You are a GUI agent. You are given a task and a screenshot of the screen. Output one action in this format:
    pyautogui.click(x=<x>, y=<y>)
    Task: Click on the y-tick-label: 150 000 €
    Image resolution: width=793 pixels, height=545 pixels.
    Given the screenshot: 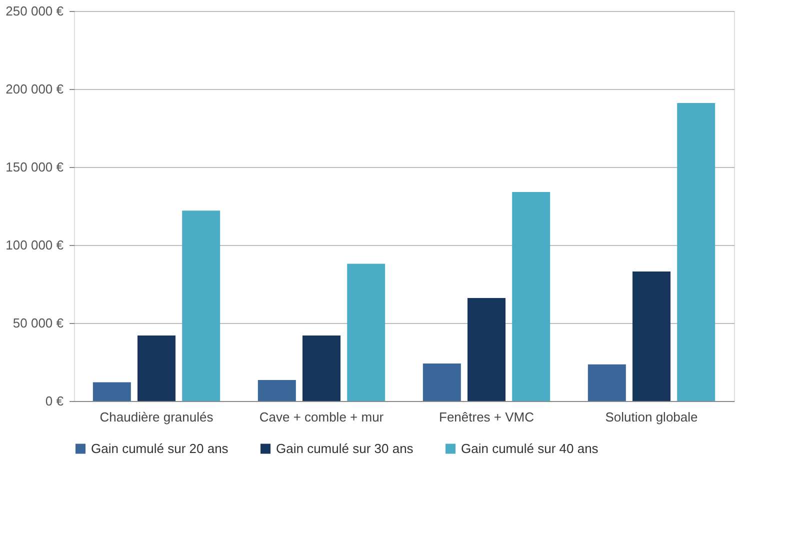 What is the action you would take?
    pyautogui.click(x=35, y=167)
    